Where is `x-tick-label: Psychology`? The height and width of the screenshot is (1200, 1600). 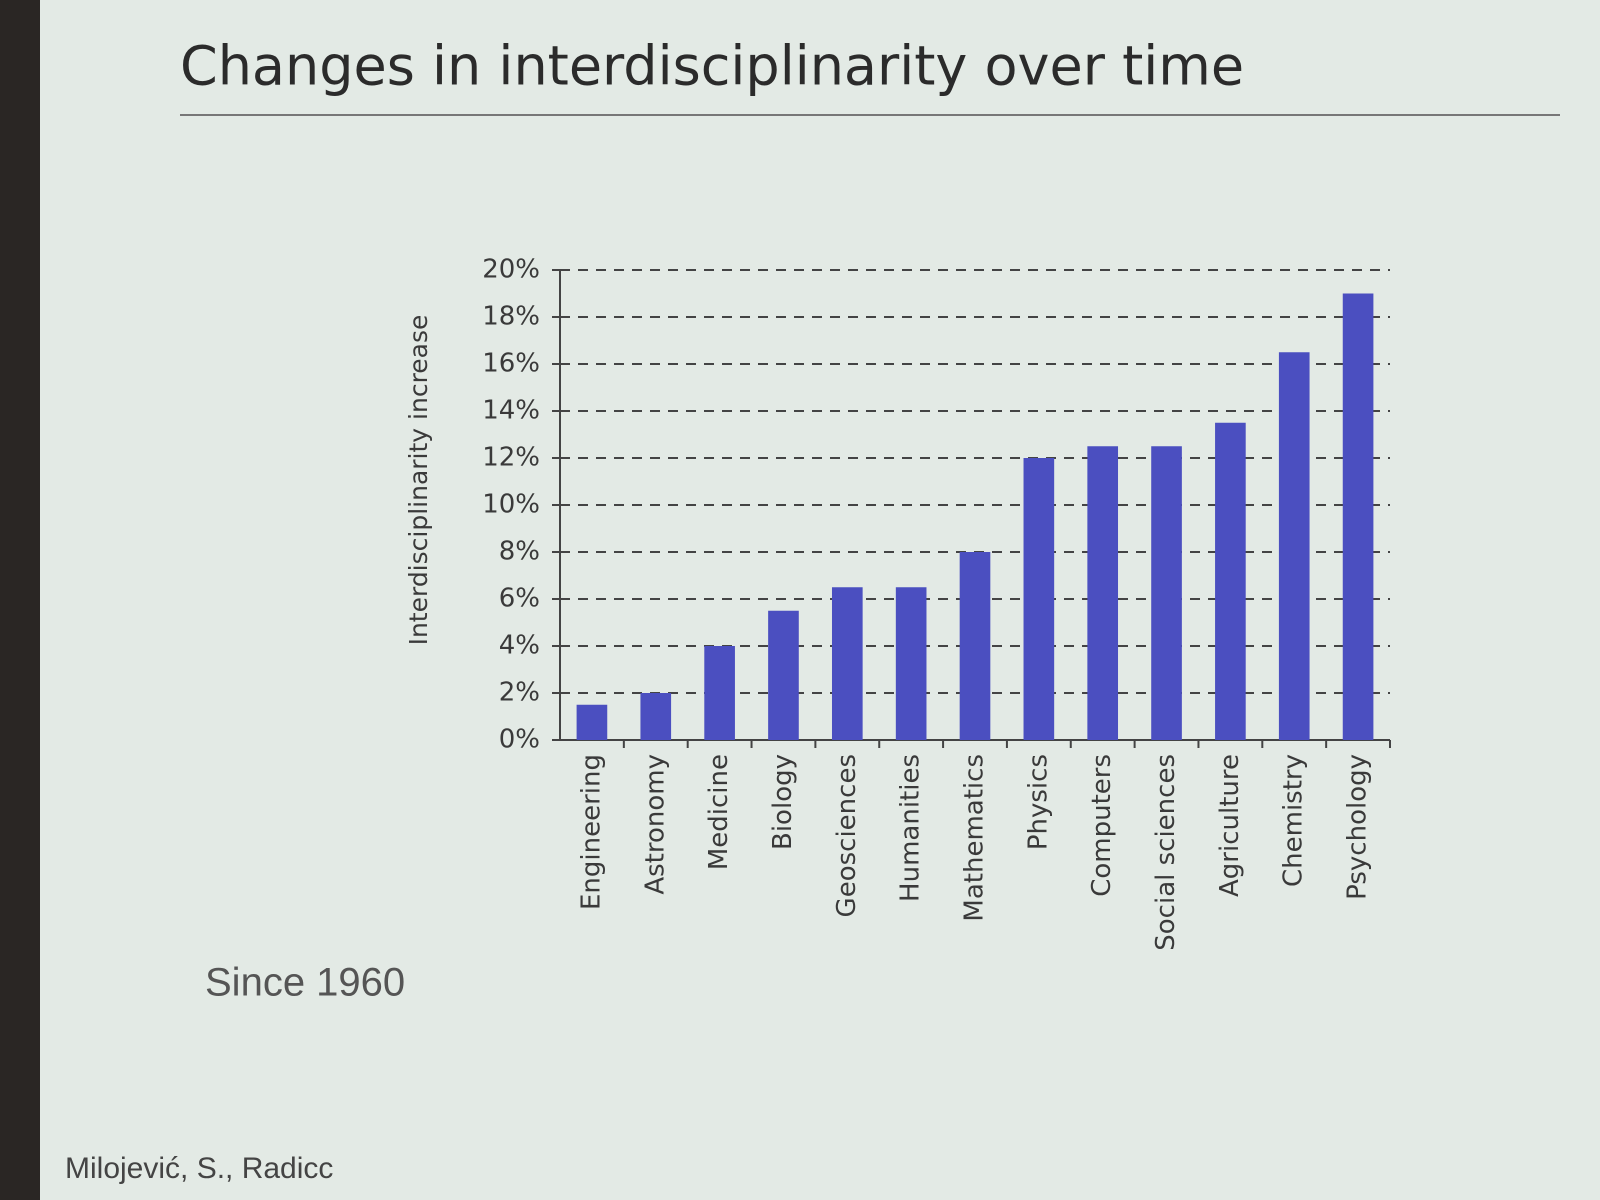 x-tick-label: Psychology is located at coordinates (1358, 827).